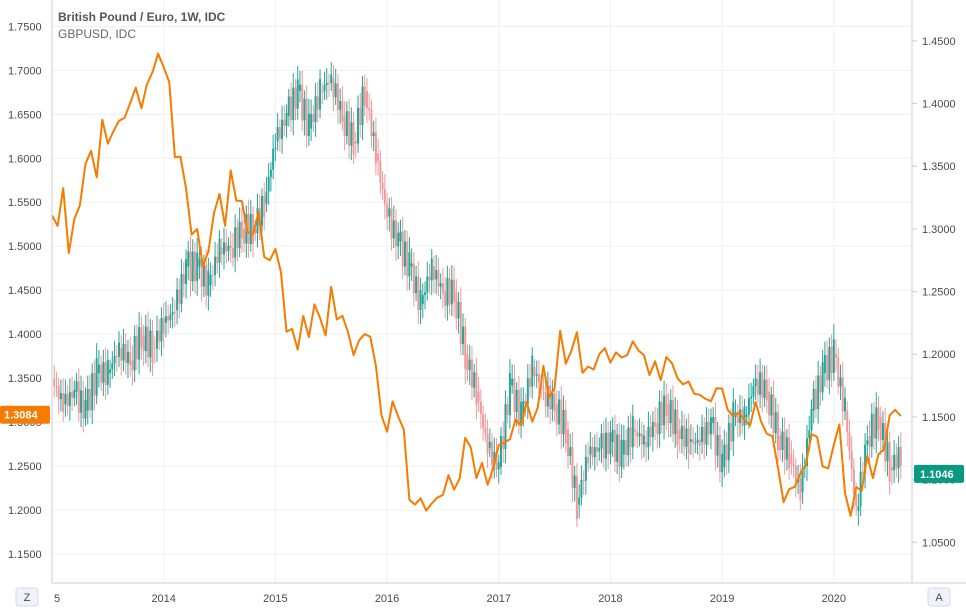  What do you see at coordinates (939, 597) in the screenshot?
I see `auto-scale-button: A` at bounding box center [939, 597].